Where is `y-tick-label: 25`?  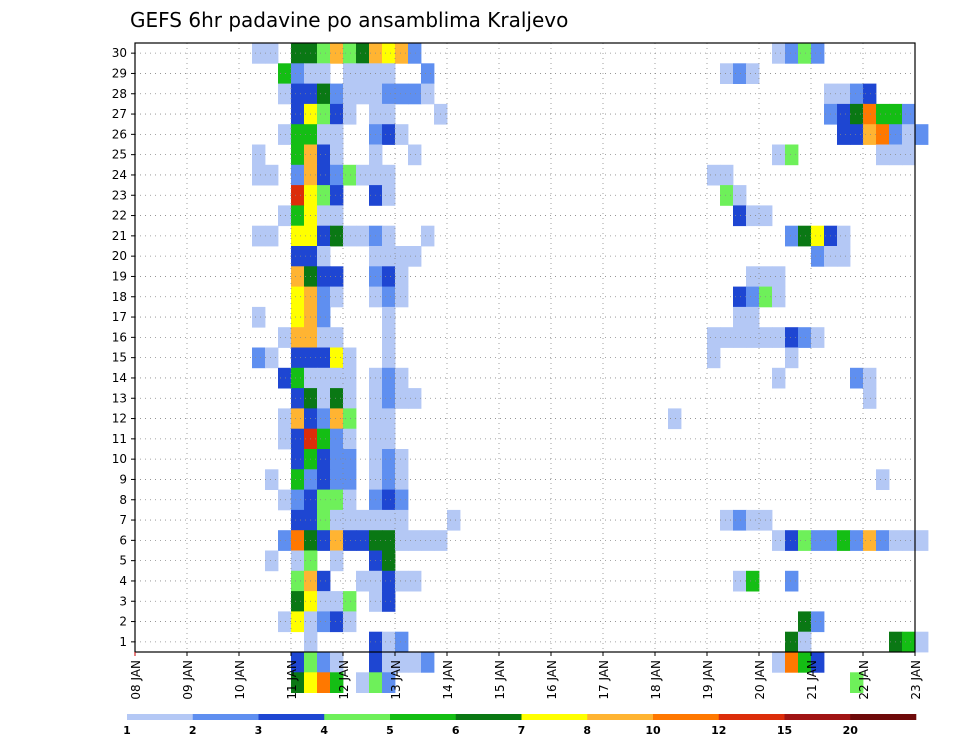
y-tick-label: 25 is located at coordinates (119, 155).